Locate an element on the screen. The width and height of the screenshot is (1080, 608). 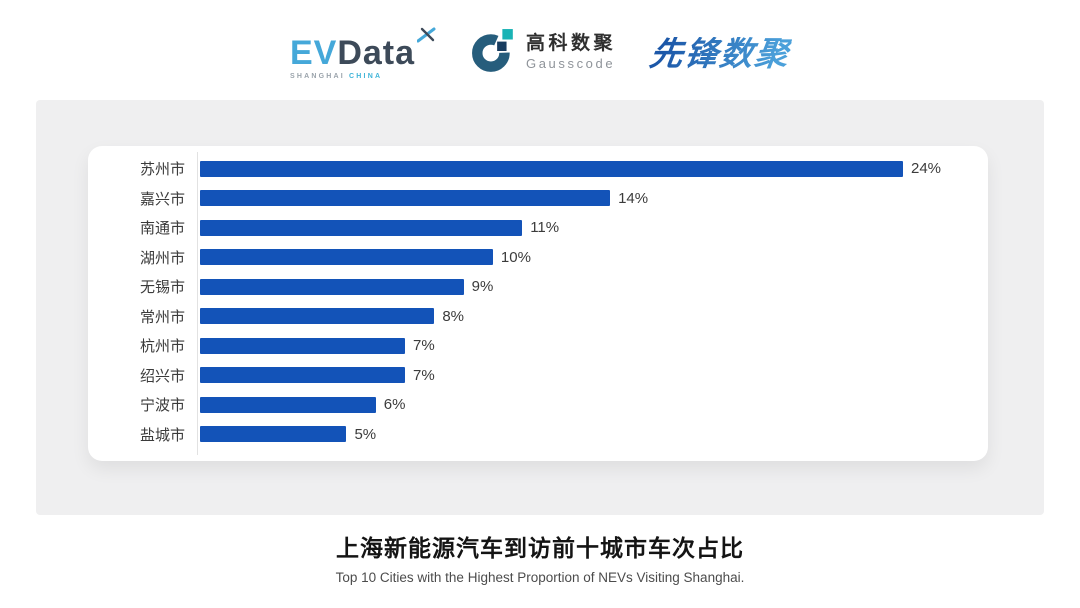
evdata-tagline-shanghai: SHANGHAI is located at coordinates (317, 76).